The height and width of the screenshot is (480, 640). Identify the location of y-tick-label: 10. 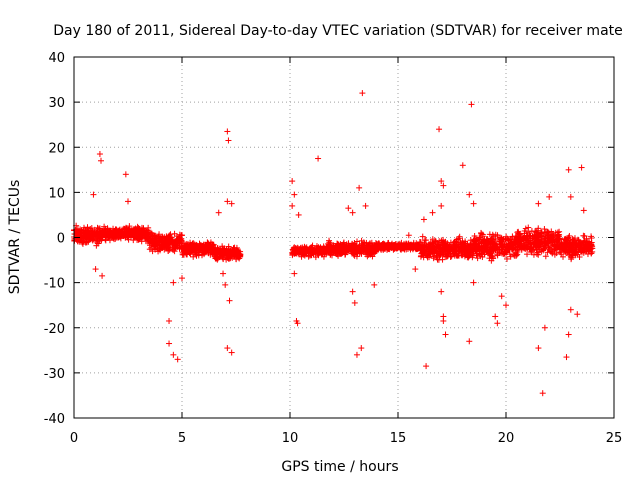
(56, 193).